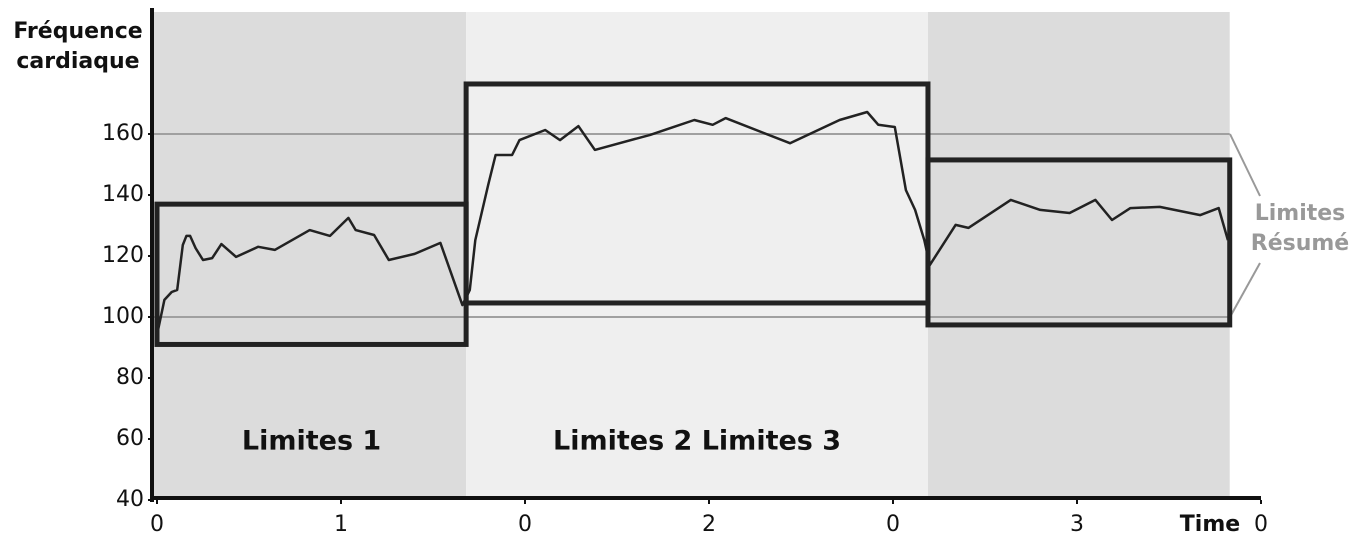 This screenshot has width=1364, height=545. What do you see at coordinates (1079, 242) in the screenshot?
I see `limit-box` at bounding box center [1079, 242].